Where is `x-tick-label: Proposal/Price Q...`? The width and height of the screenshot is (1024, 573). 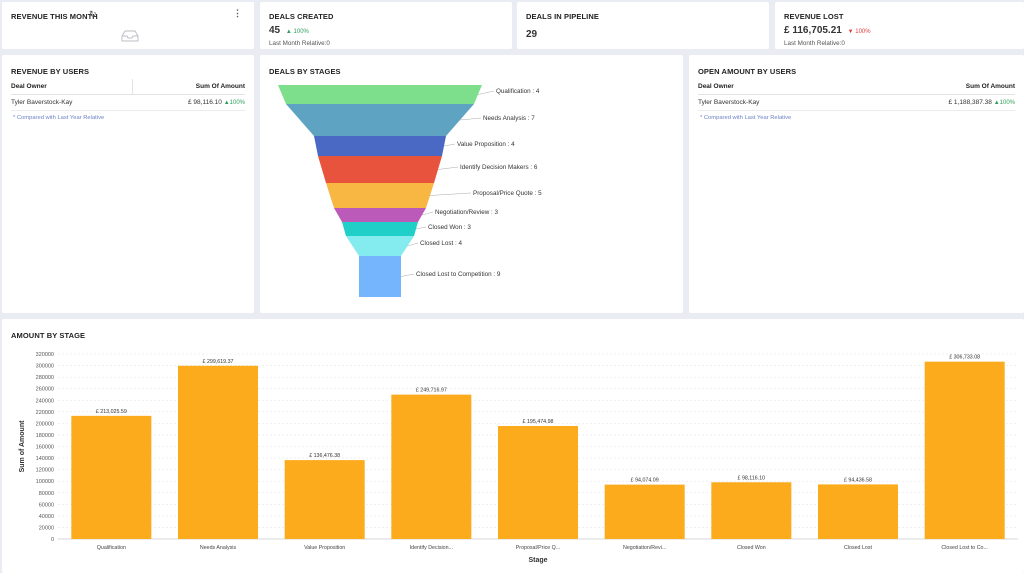
x-tick-label: Proposal/Price Q... is located at coordinates (538, 548).